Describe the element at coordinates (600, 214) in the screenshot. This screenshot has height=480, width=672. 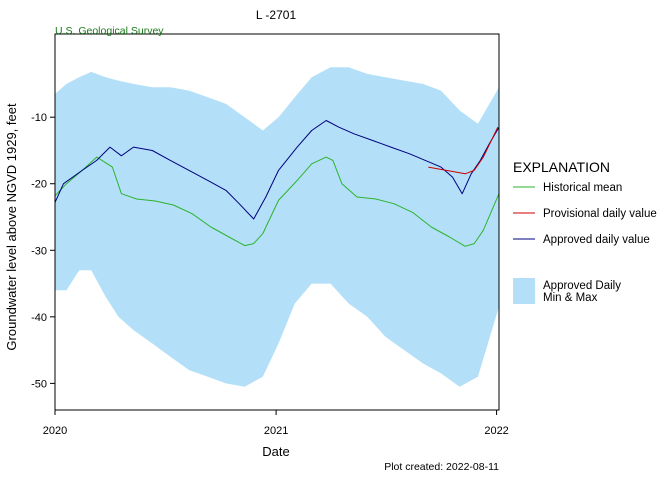
I see `legend-label: Provisional daily value` at that location.